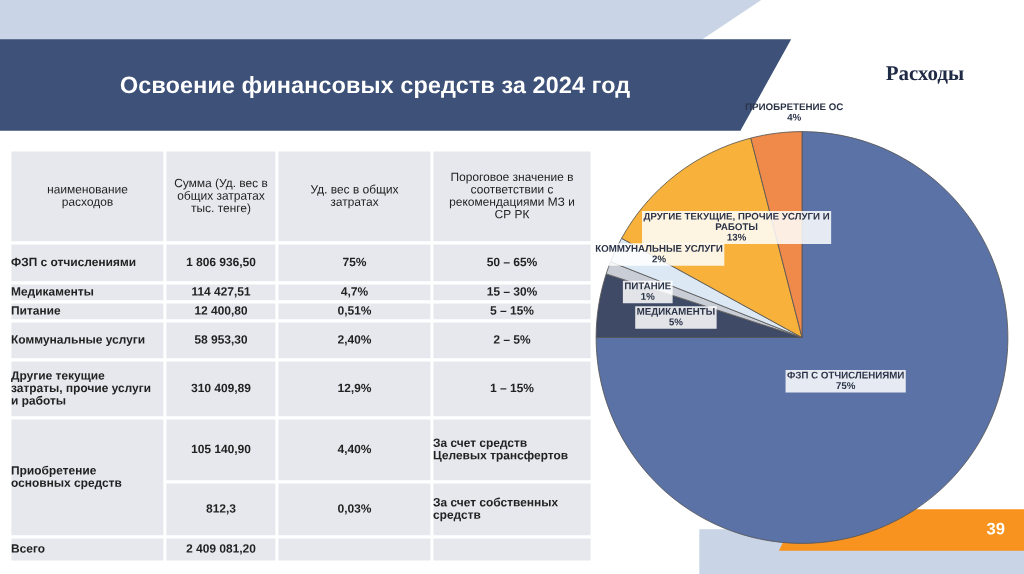  What do you see at coordinates (676, 312) in the screenshot?
I see `slice-label: МЕДИКАМЕНТЫ` at bounding box center [676, 312].